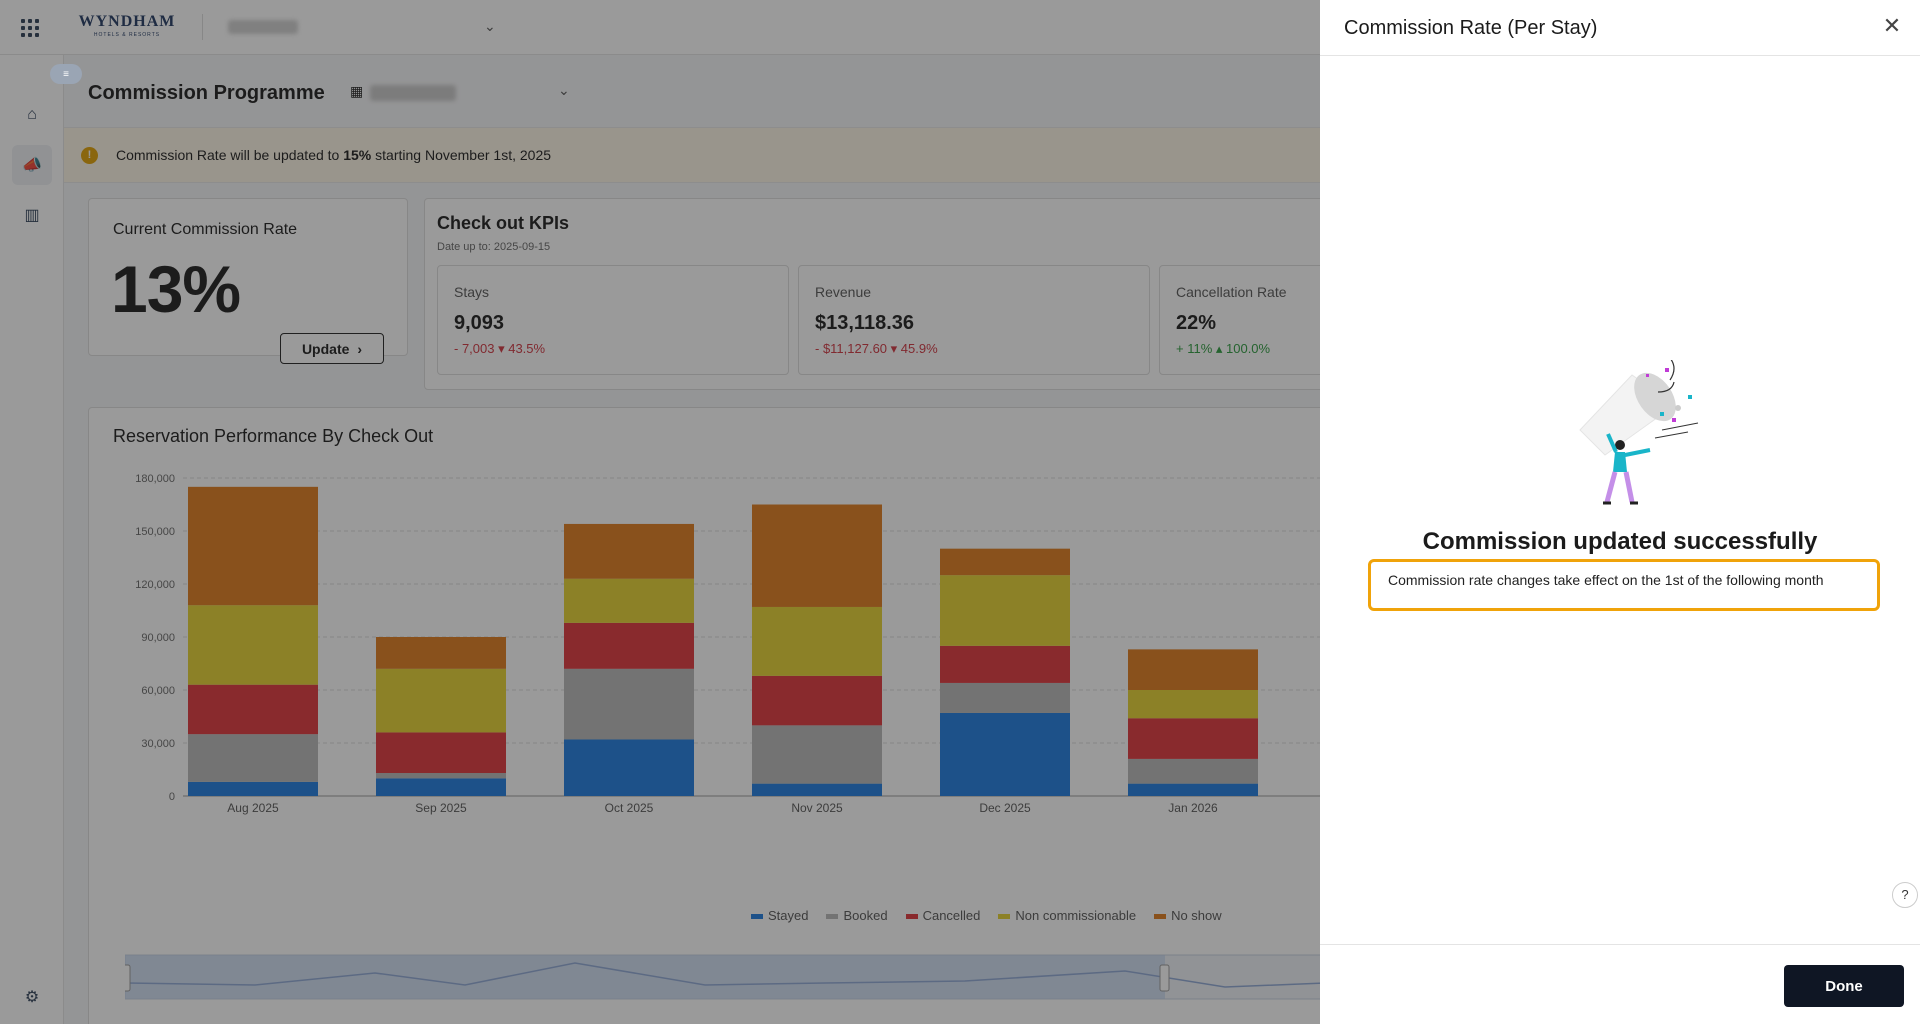 The width and height of the screenshot is (1920, 1024). What do you see at coordinates (360, 348) in the screenshot?
I see `chevron-right-icon: ›` at bounding box center [360, 348].